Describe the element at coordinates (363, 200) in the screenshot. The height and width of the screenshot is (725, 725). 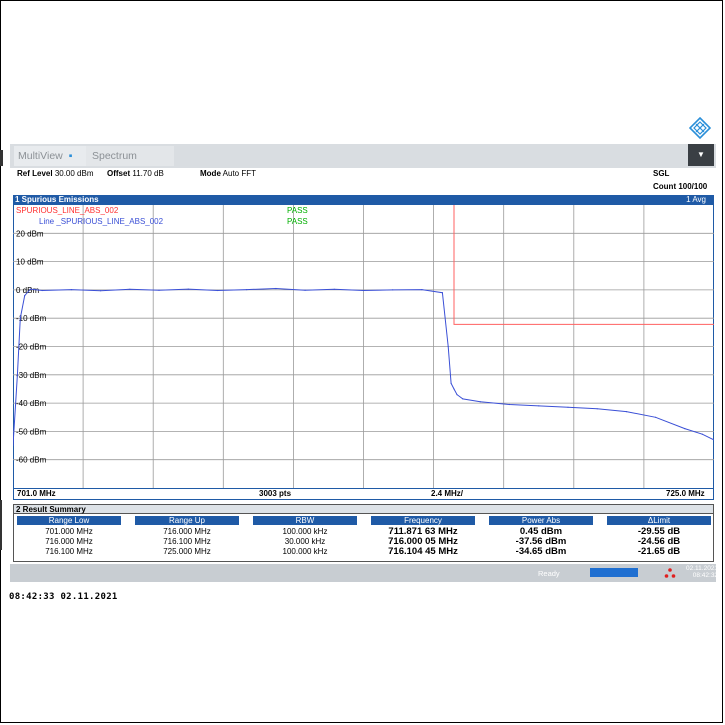
I see `diagram-header: 1 Spurious Emissions 1 Avg` at that location.